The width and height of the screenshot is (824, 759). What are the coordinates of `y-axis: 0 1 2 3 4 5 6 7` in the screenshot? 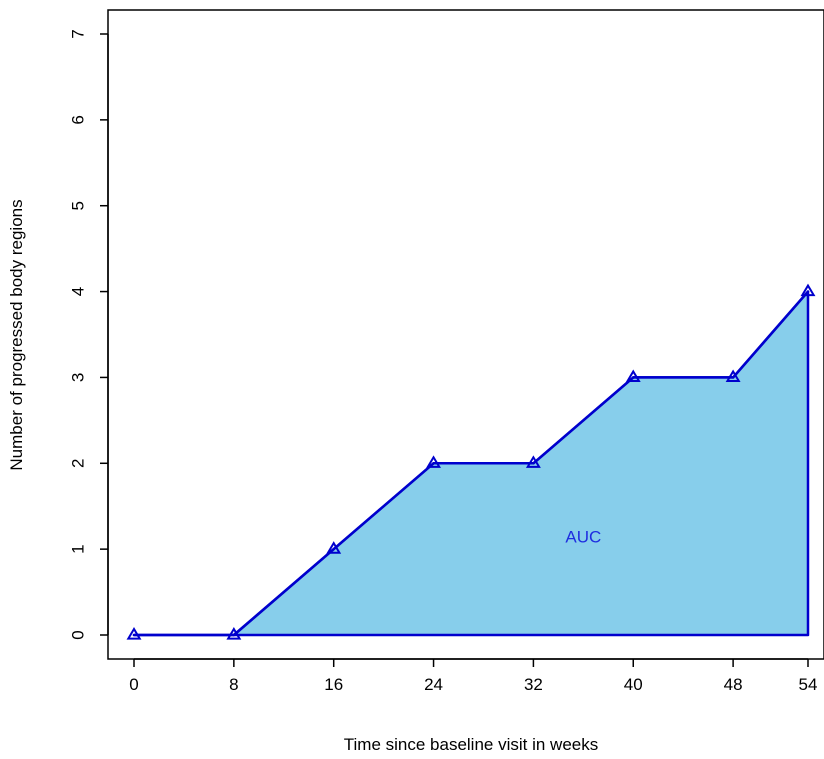 It's located at (89, 334).